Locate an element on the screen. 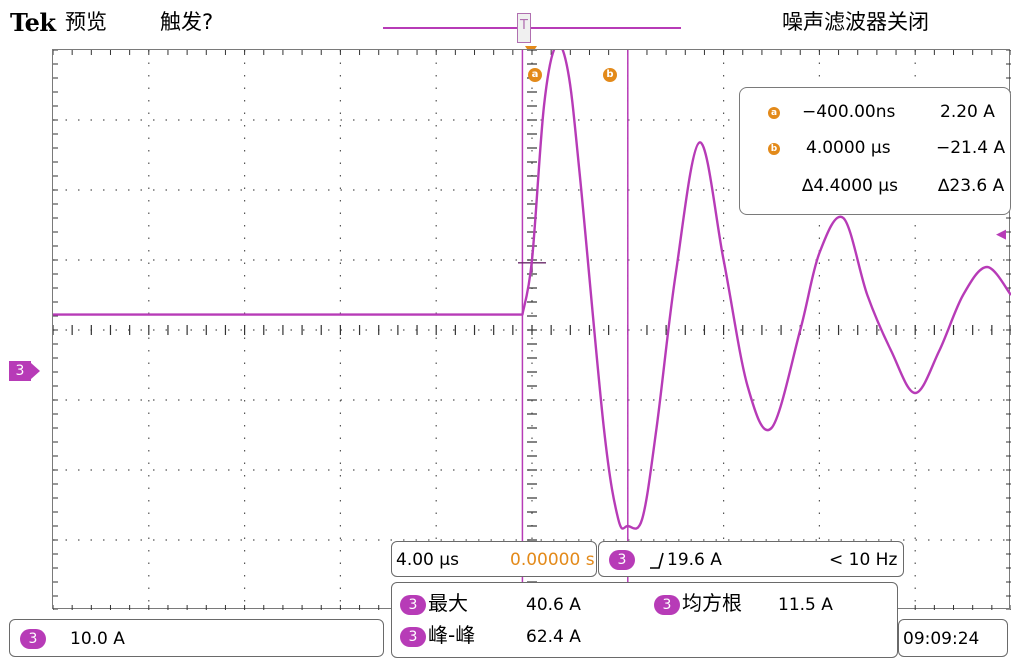 The height and width of the screenshot is (660, 1016). measurement-value-rms: 11.5 A is located at coordinates (805, 605).